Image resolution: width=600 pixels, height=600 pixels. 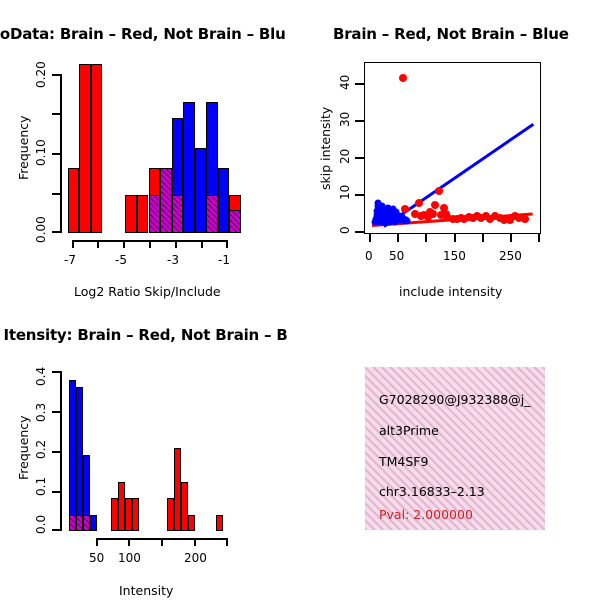 What do you see at coordinates (510, 256) in the screenshot?
I see `scatter-xtick-250: 250` at bounding box center [510, 256].